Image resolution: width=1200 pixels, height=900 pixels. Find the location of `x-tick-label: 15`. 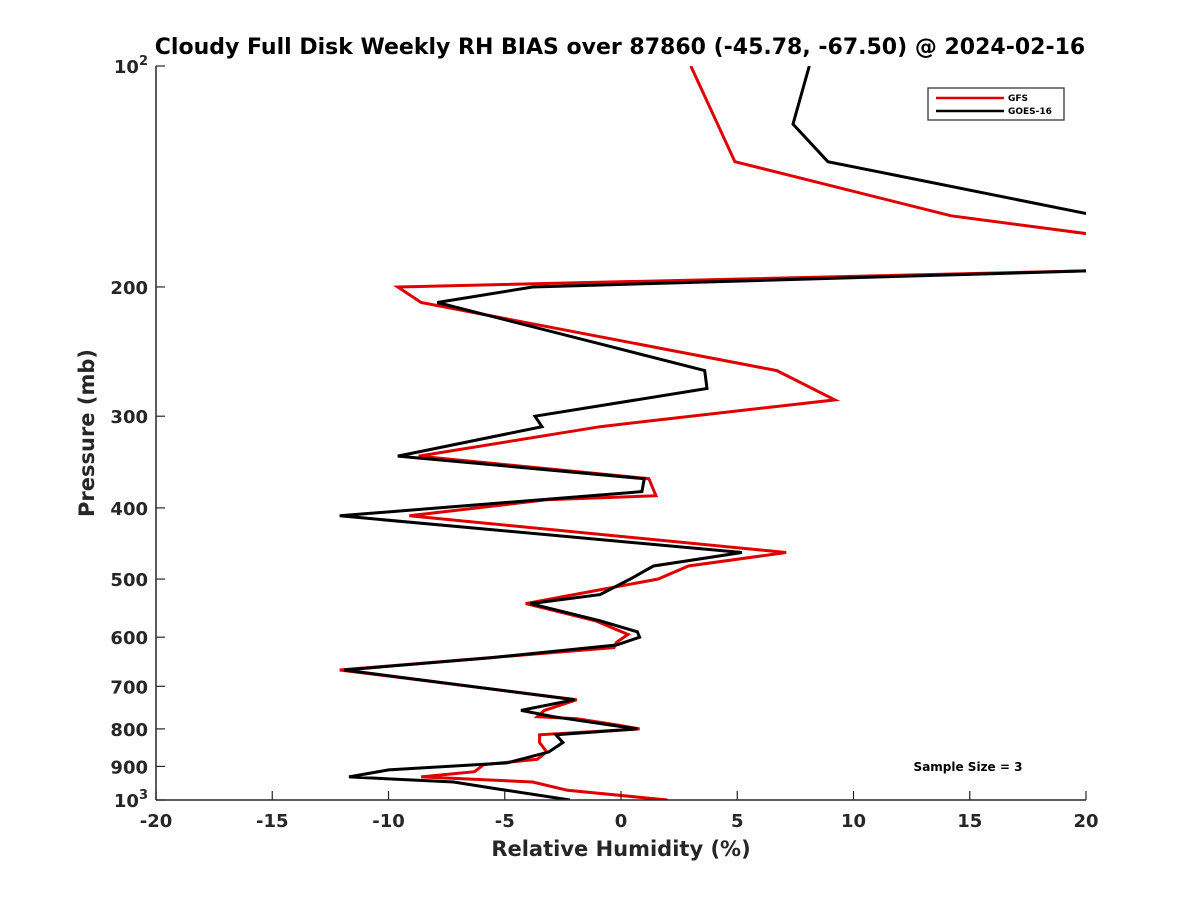

x-tick-label: 15 is located at coordinates (969, 821).